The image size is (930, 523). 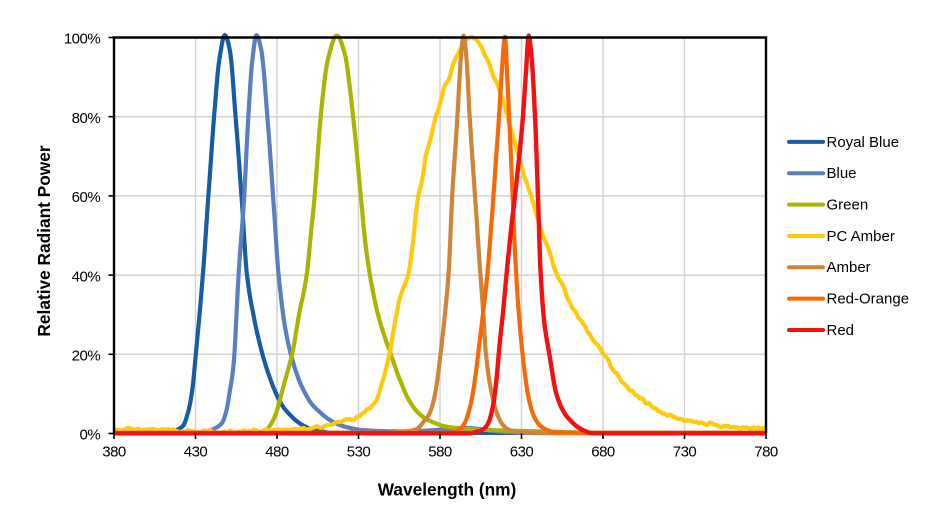 What do you see at coordinates (841, 330) in the screenshot?
I see `svg-text: Red` at bounding box center [841, 330].